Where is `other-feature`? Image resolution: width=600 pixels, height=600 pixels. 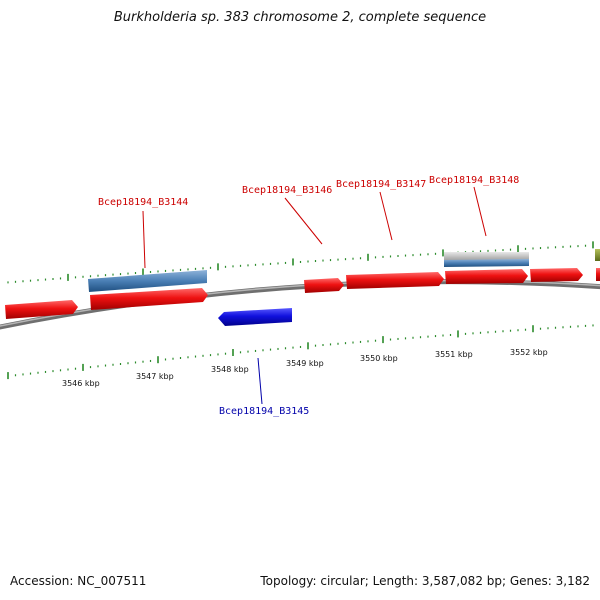 other-feature is located at coordinates (597, 255).